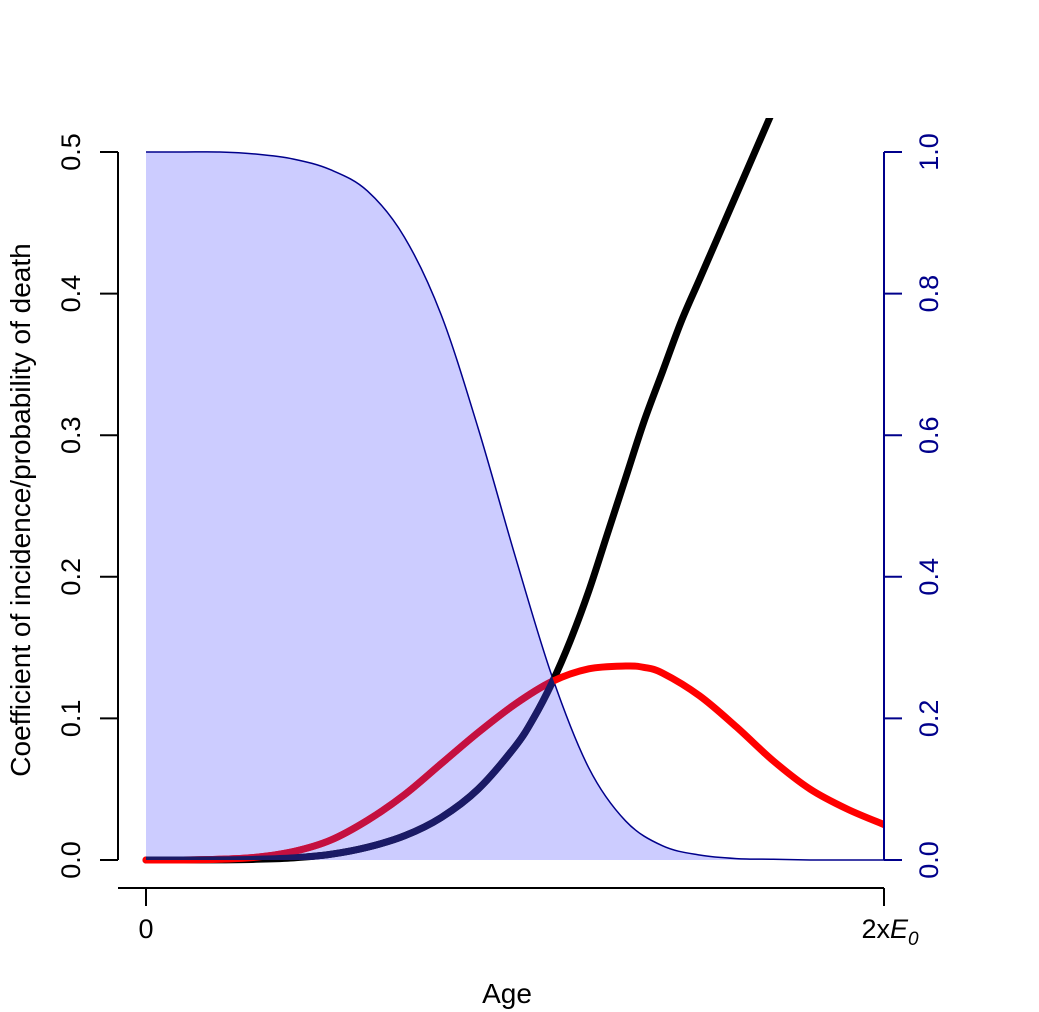  Describe the element at coordinates (87, 506) in the screenshot. I see `left-y-axis: 0.0 0.1 0.2 0.3 0.4 0.5` at that location.